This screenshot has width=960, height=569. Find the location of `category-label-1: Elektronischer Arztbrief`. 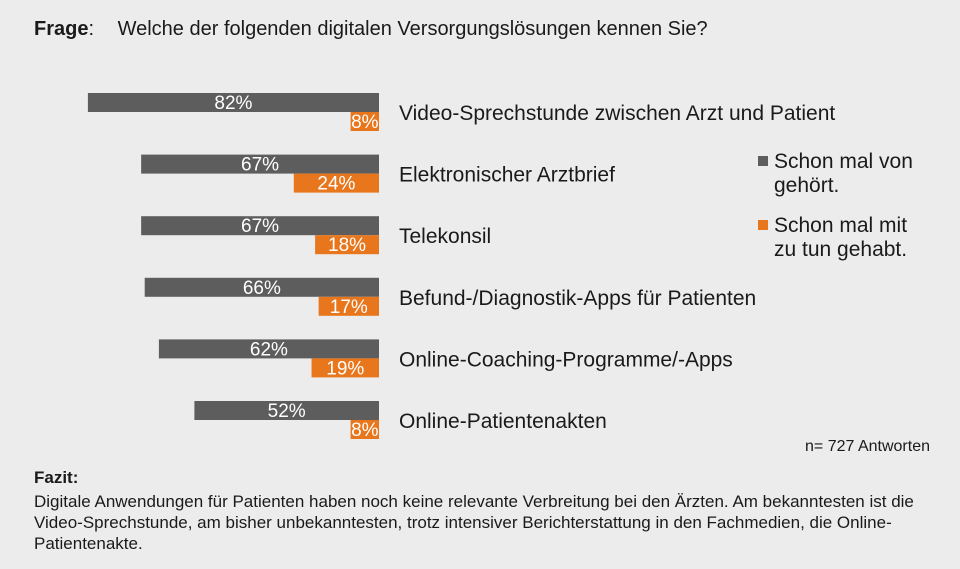

category-label-1: Elektronischer Arztbrief is located at coordinates (507, 175).